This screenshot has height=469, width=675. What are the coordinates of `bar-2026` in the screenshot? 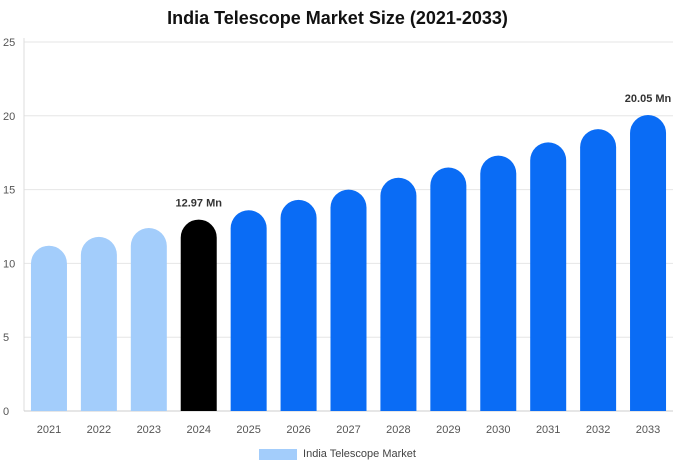 It's located at (298, 305).